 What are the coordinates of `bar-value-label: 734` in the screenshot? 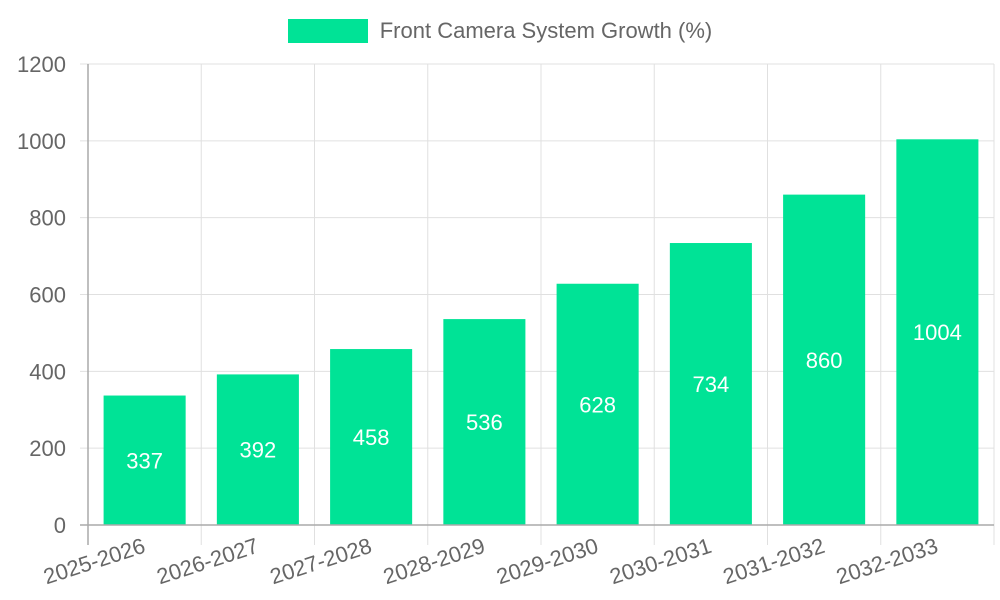 It's located at (711, 384).